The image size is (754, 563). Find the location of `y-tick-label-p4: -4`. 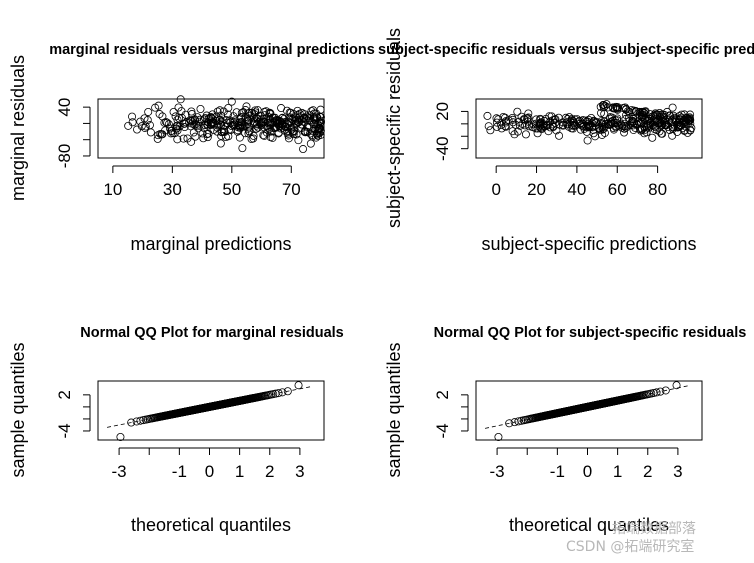

y-tick-label-p4: -4 is located at coordinates (442, 430).